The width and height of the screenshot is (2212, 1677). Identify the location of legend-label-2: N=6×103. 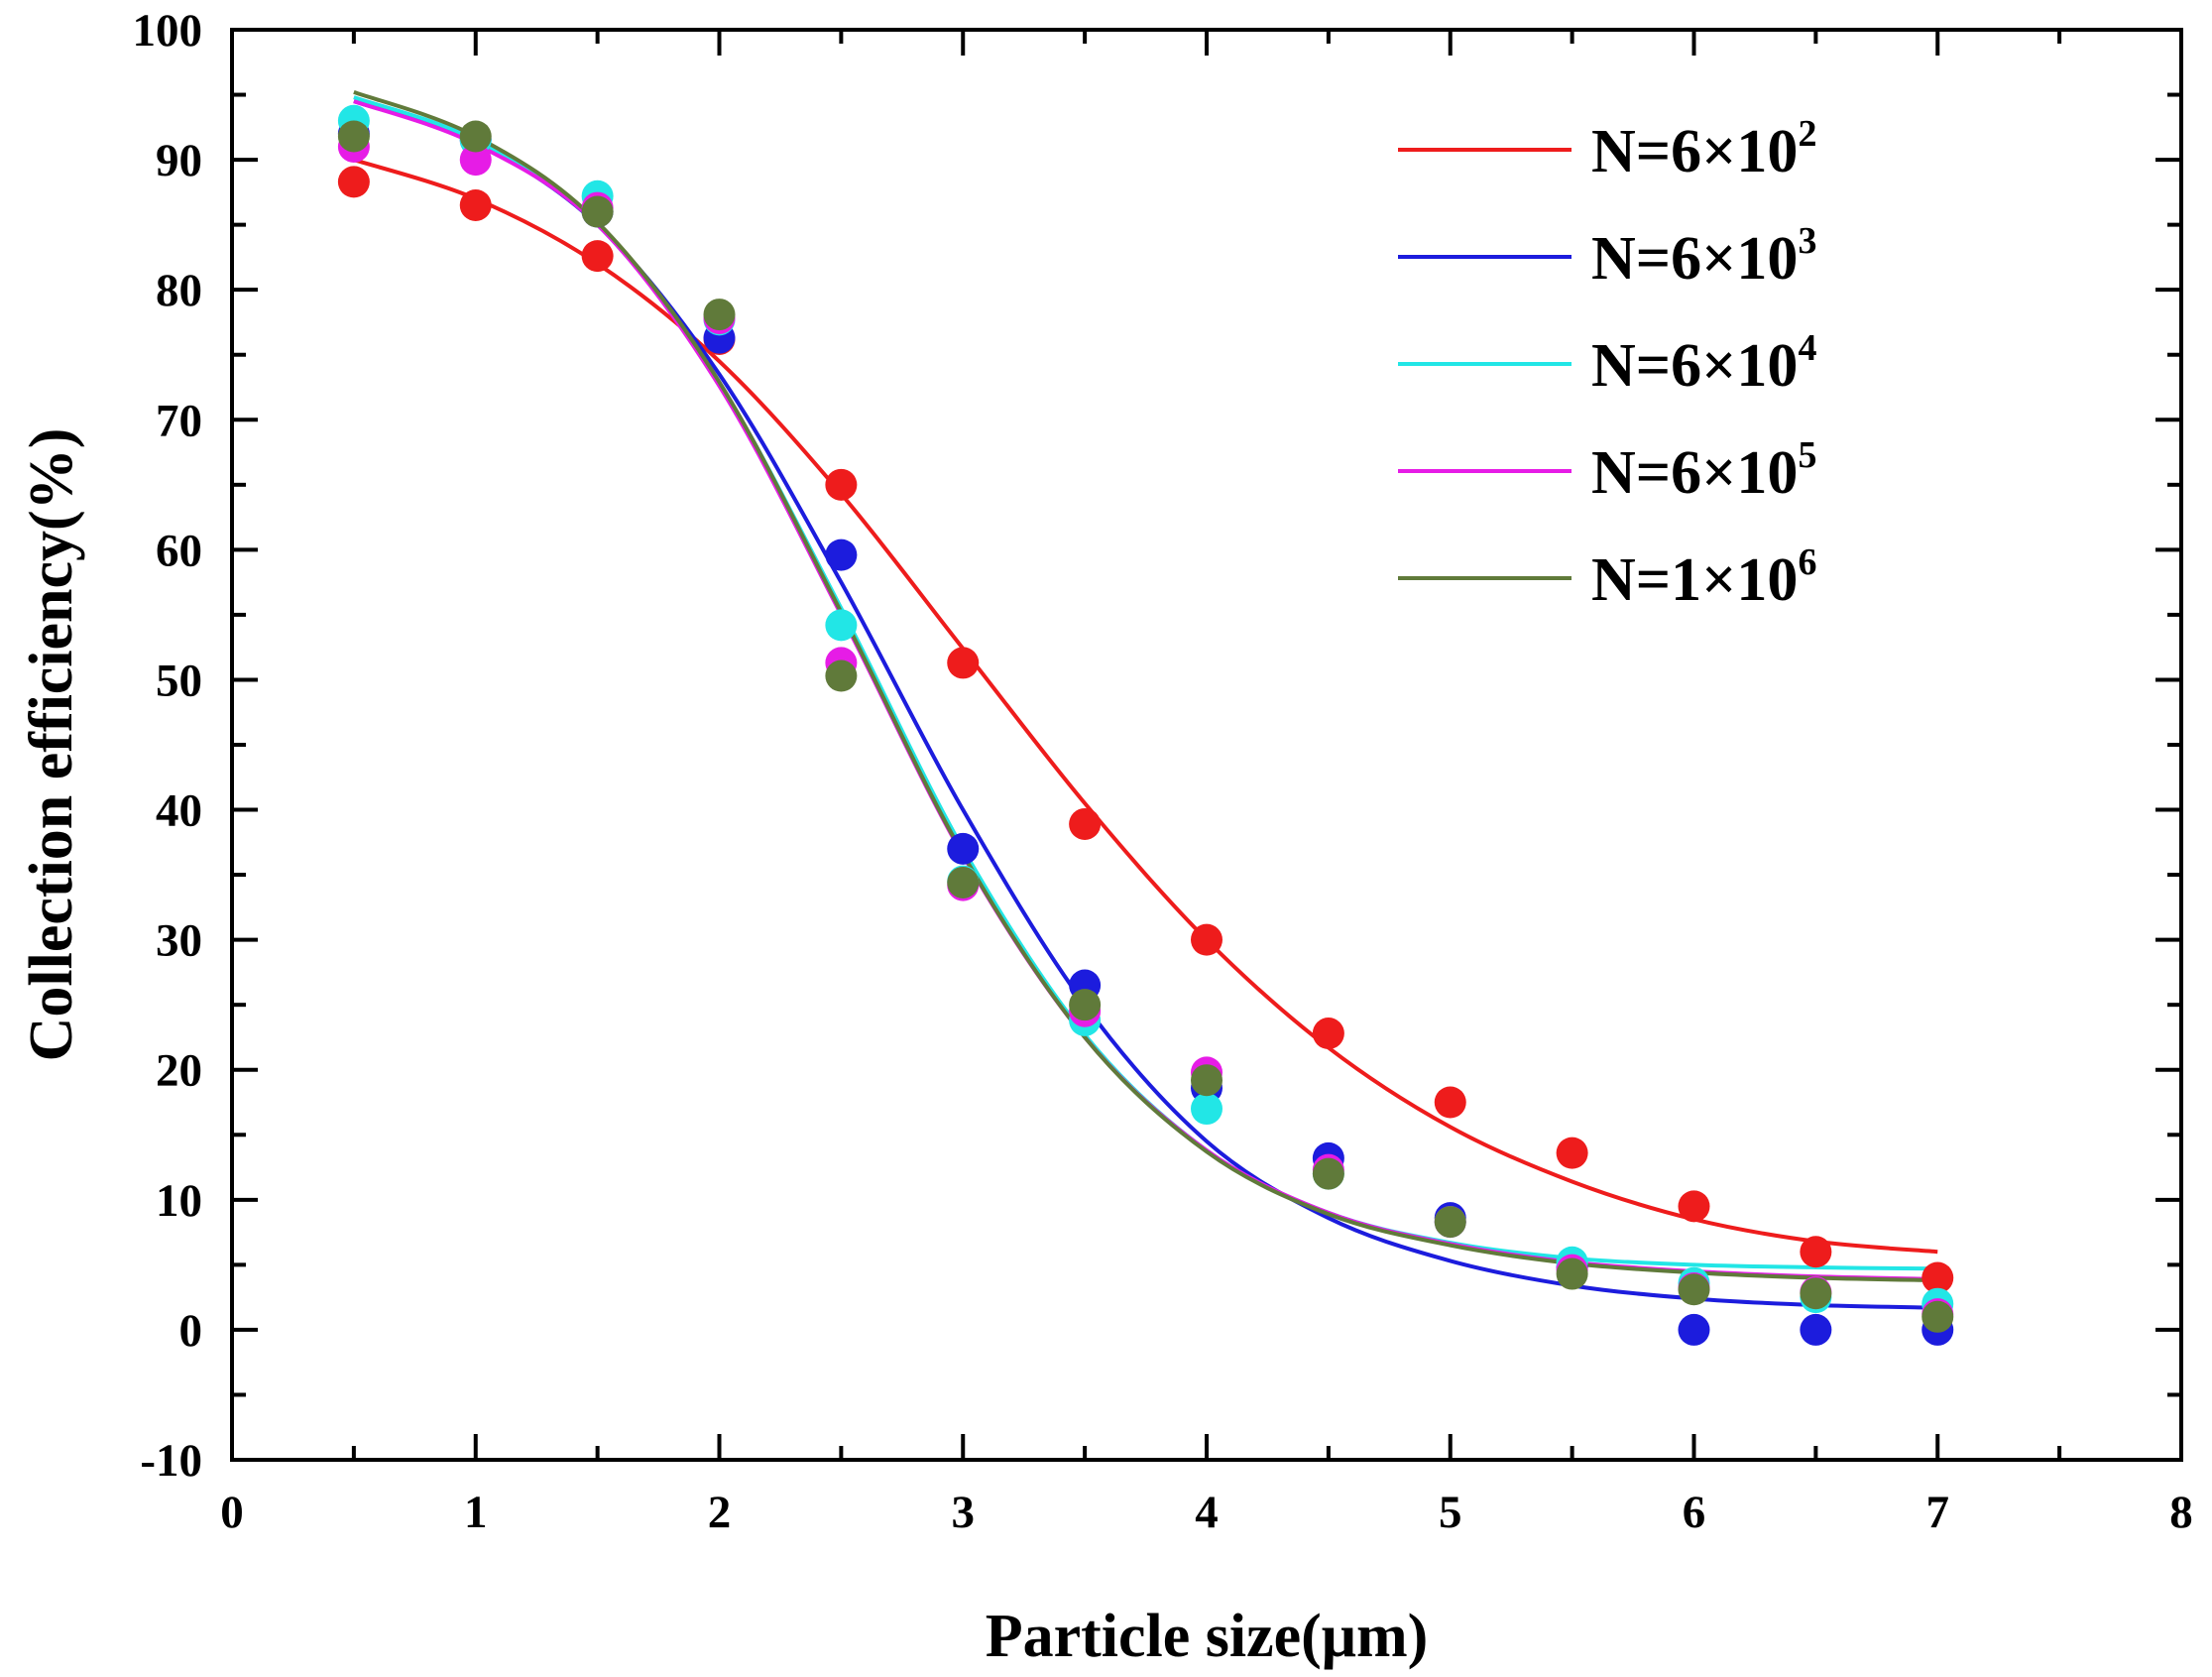
(1703, 256).